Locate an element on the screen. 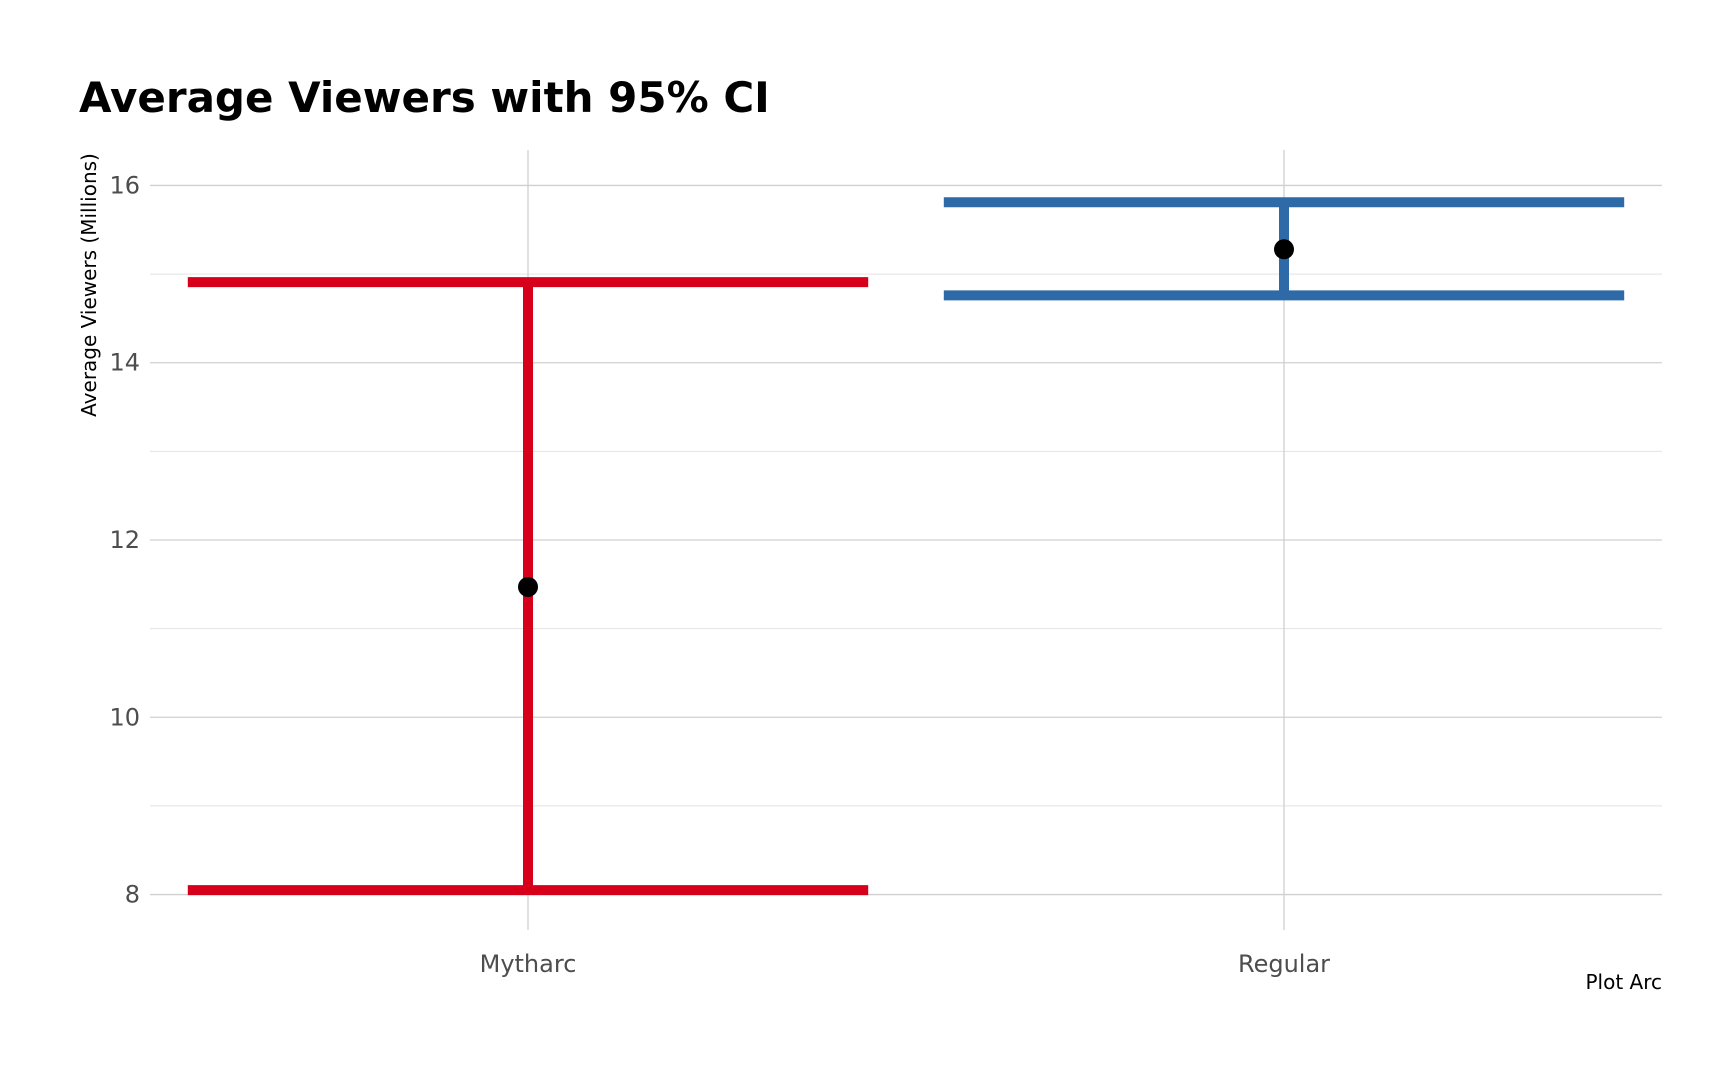 This screenshot has width=1728, height=1067. y-tick-label: 12 is located at coordinates (124, 540).